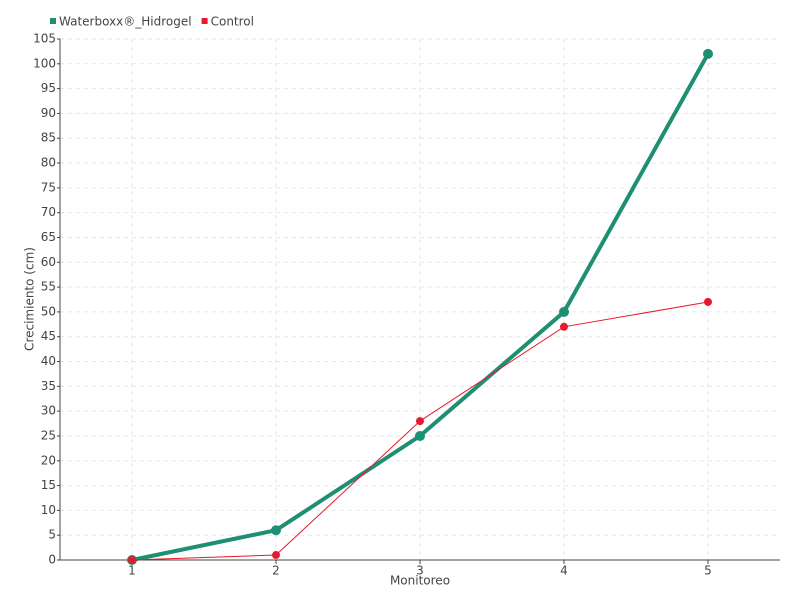 The width and height of the screenshot is (800, 604). I want to click on y-tick-label: 50, so click(48, 311).